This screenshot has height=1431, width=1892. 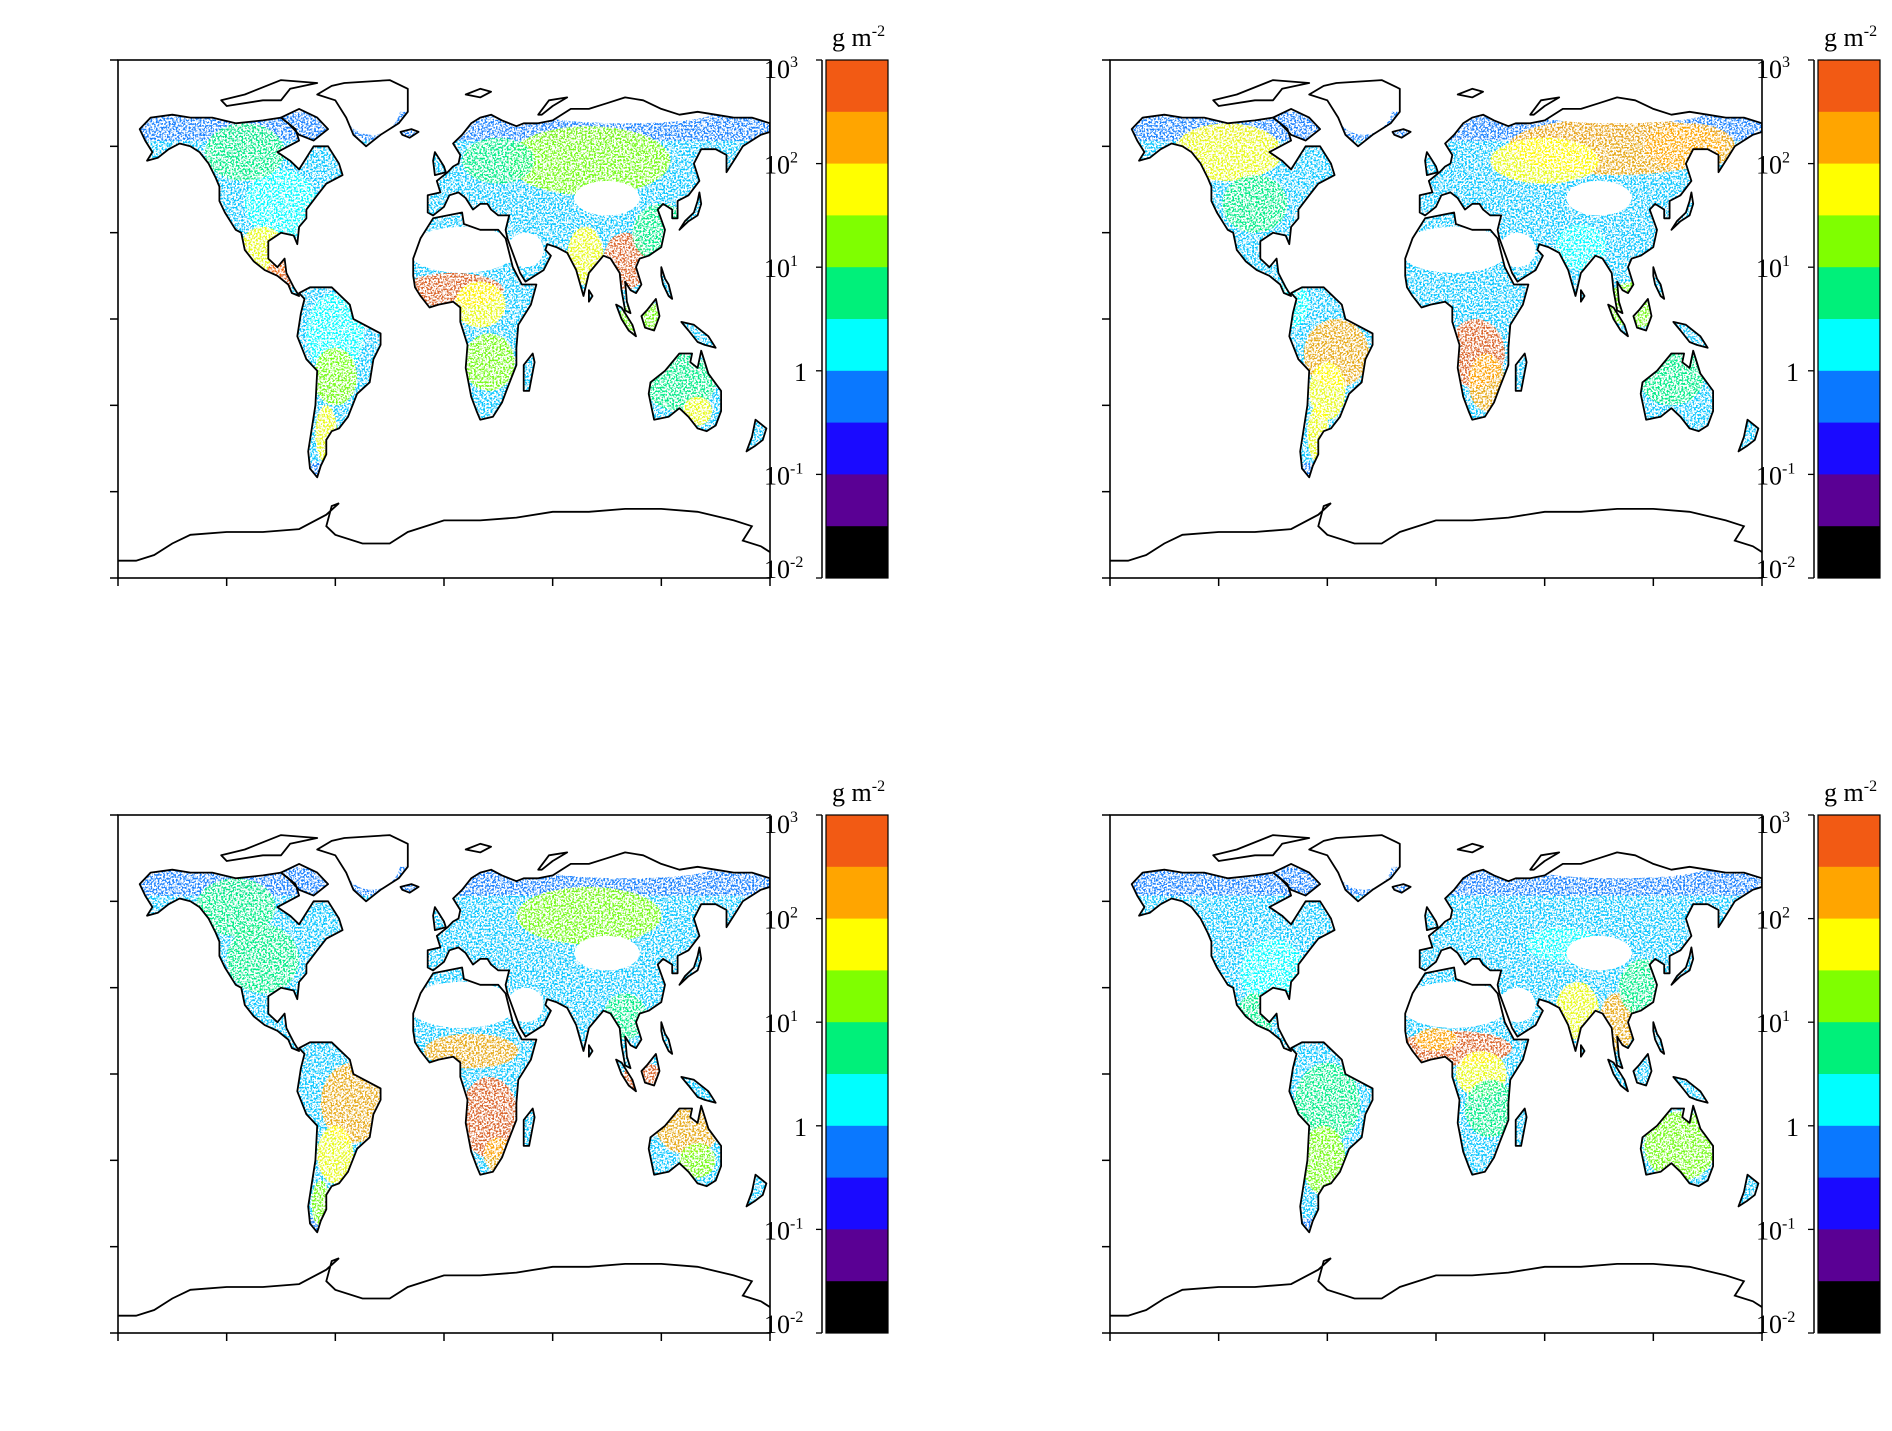 What do you see at coordinates (529, 372) in the screenshot?
I see `coastline-madagascar` at bounding box center [529, 372].